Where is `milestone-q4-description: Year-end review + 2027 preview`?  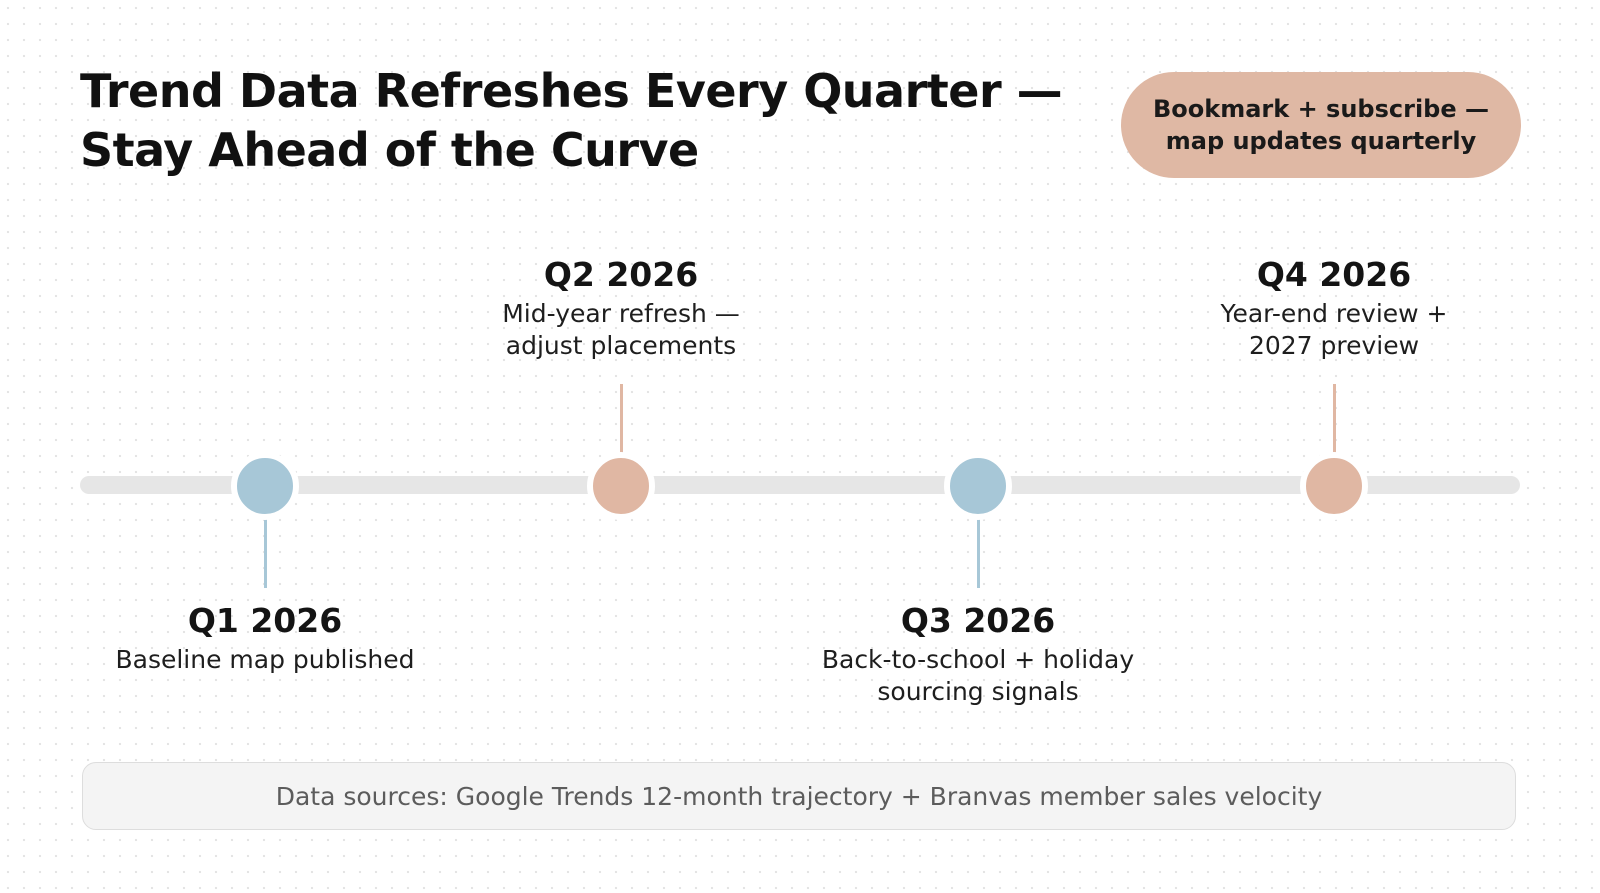 milestone-q4-description: Year-end review + 2027 preview is located at coordinates (1334, 330).